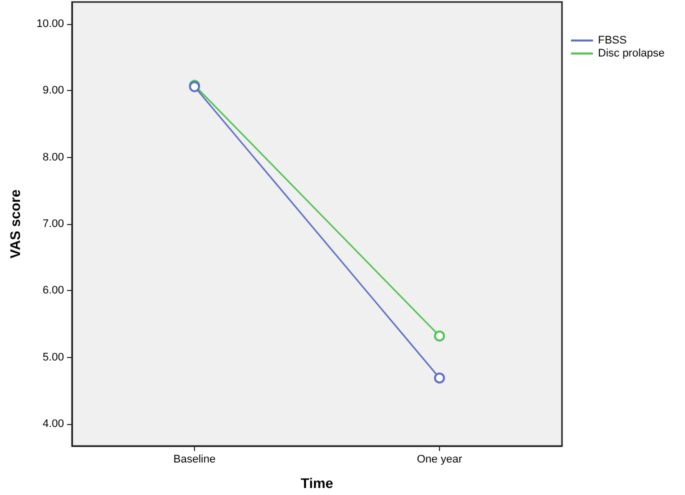 The height and width of the screenshot is (495, 685). What do you see at coordinates (53, 357) in the screenshot?
I see `y-tick-label: 5.00` at bounding box center [53, 357].